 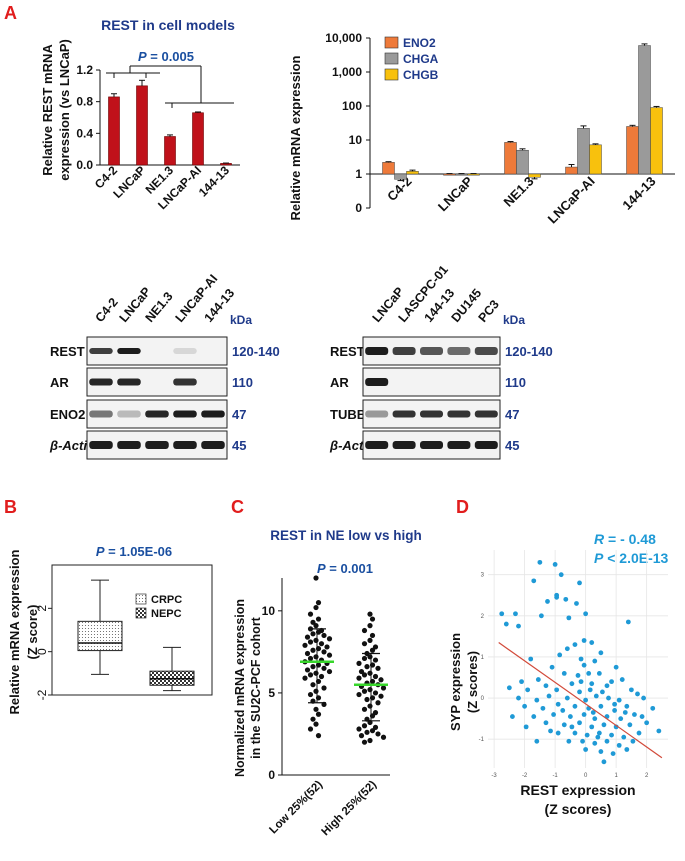 I want to click on legend-label-nepc: NEPC, so click(x=166, y=614).